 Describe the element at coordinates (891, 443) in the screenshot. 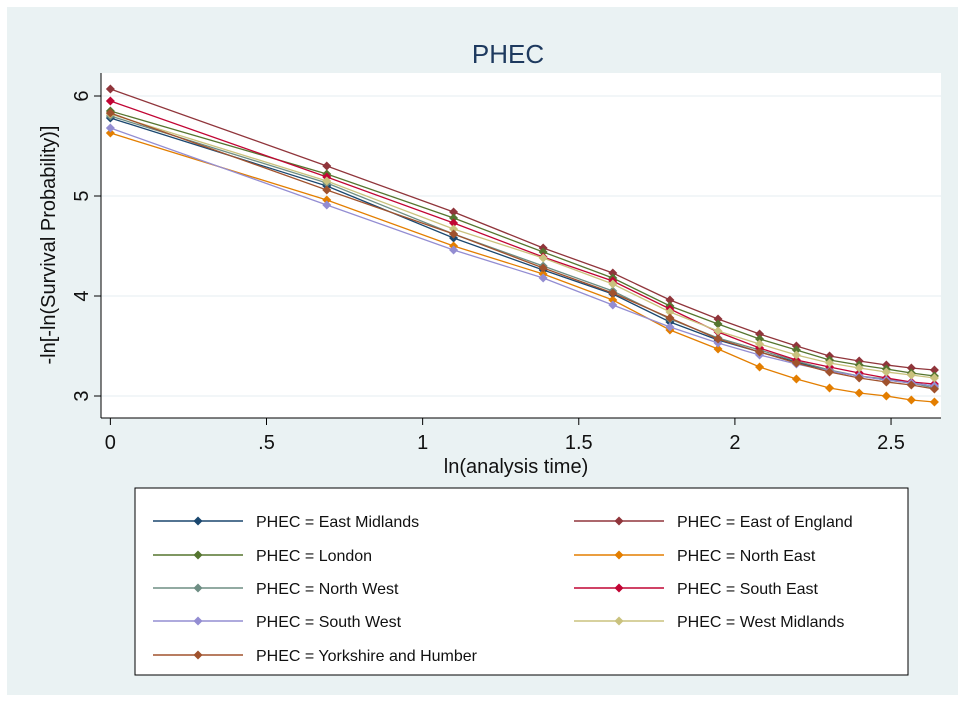

I see `x-tick-label: 2.5` at that location.